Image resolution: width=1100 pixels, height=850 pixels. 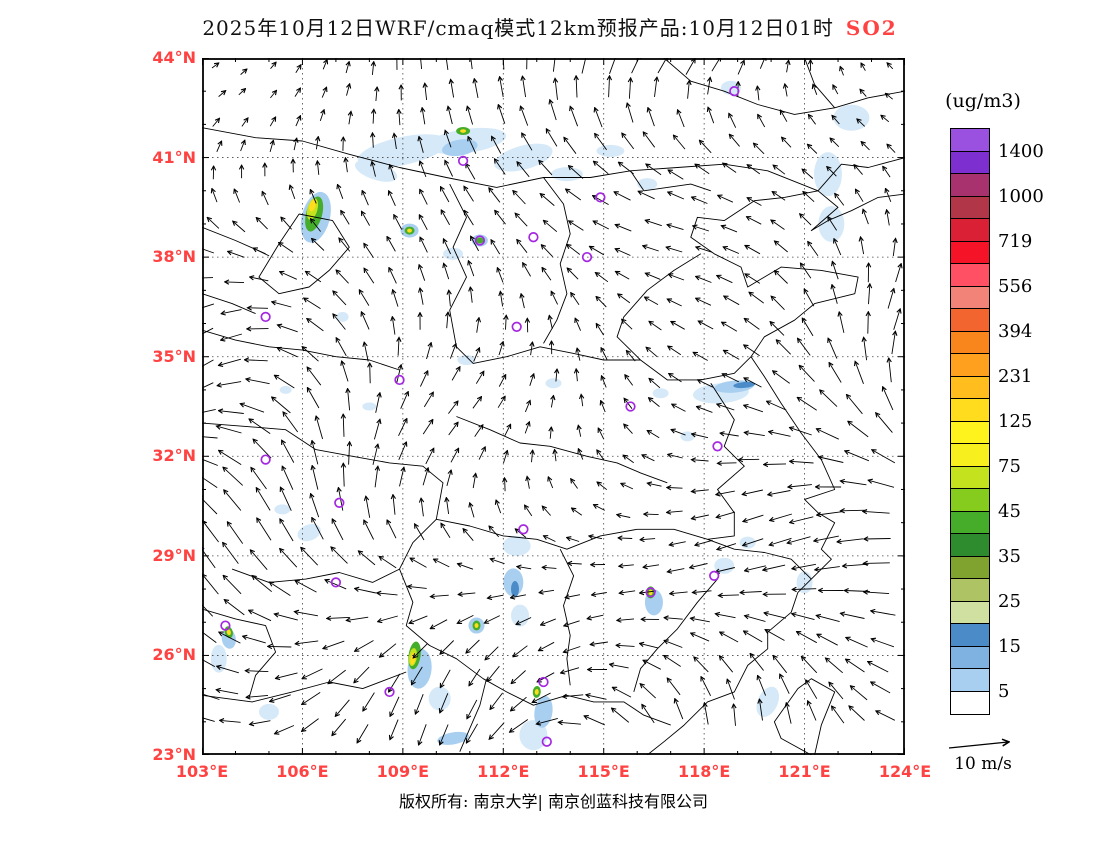 What do you see at coordinates (1015, 241) in the screenshot?
I see `colorbar-label: 719` at bounding box center [1015, 241].